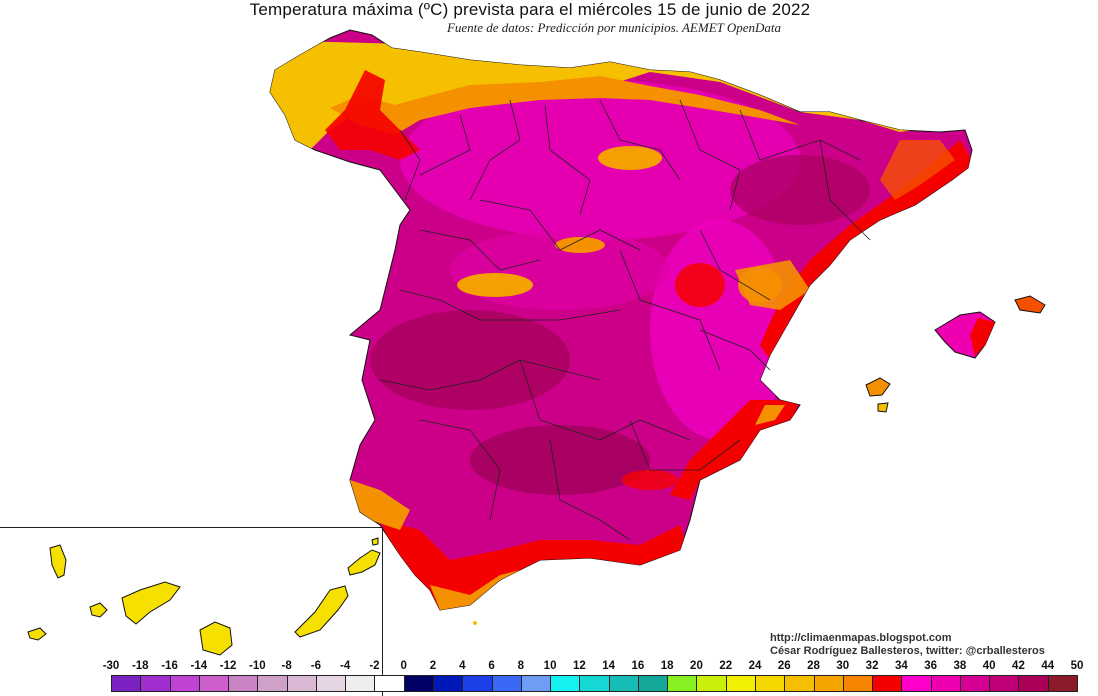 The width and height of the screenshot is (1098, 696). I want to click on legend-tick-label: 20, so click(696, 666).